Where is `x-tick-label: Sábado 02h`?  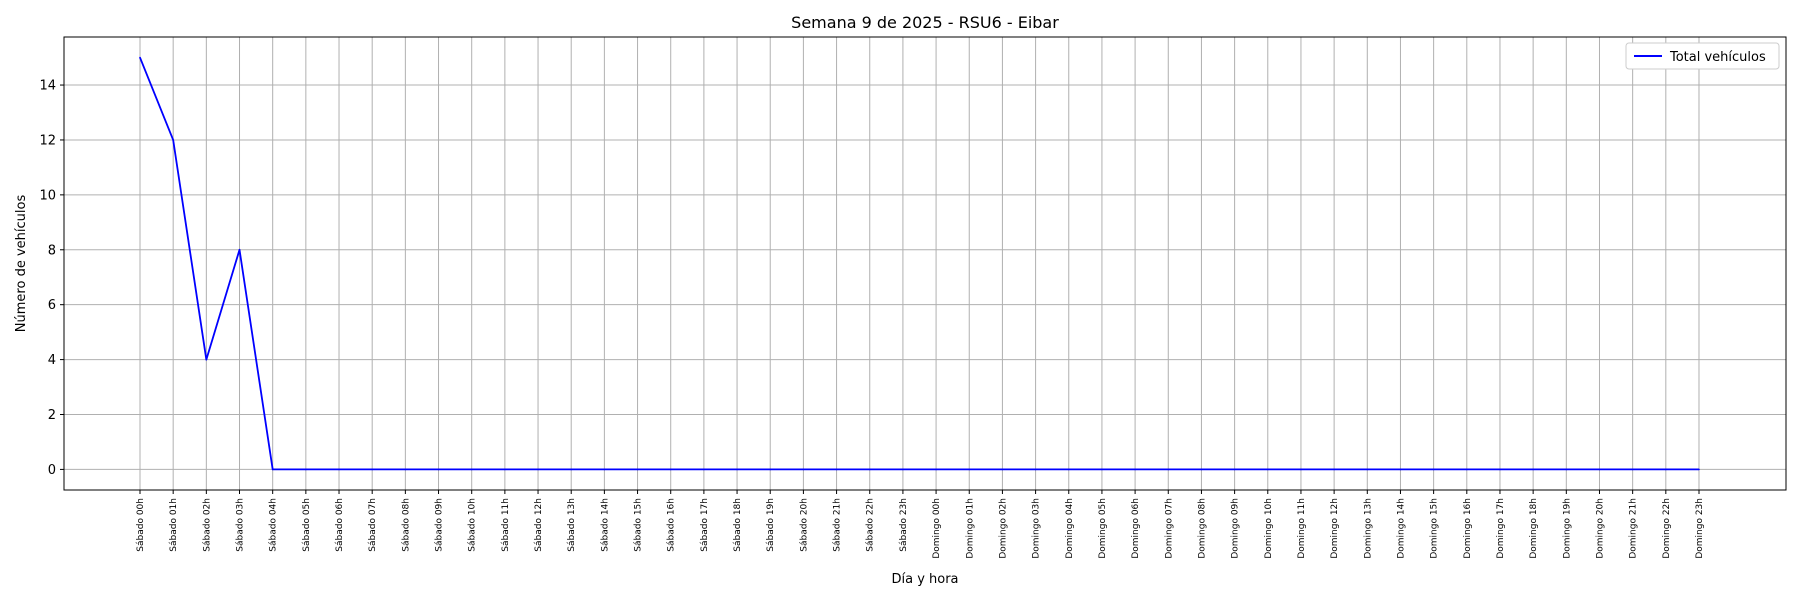
x-tick-label: Sábado 02h is located at coordinates (207, 525).